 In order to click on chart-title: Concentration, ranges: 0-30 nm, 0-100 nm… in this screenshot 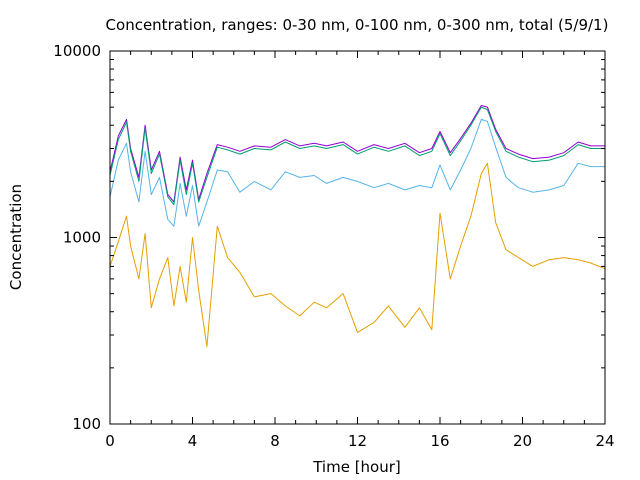, I will do `click(357, 25)`.